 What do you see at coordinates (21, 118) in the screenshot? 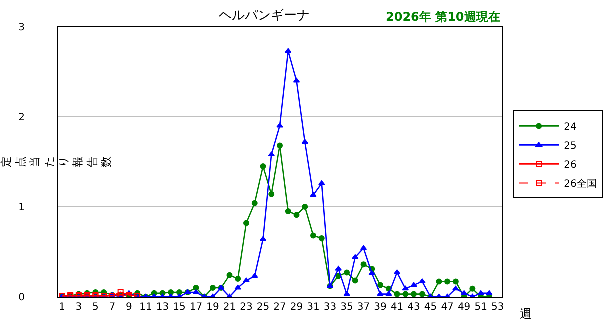
I see `y-tick-label: 2` at bounding box center [21, 118].